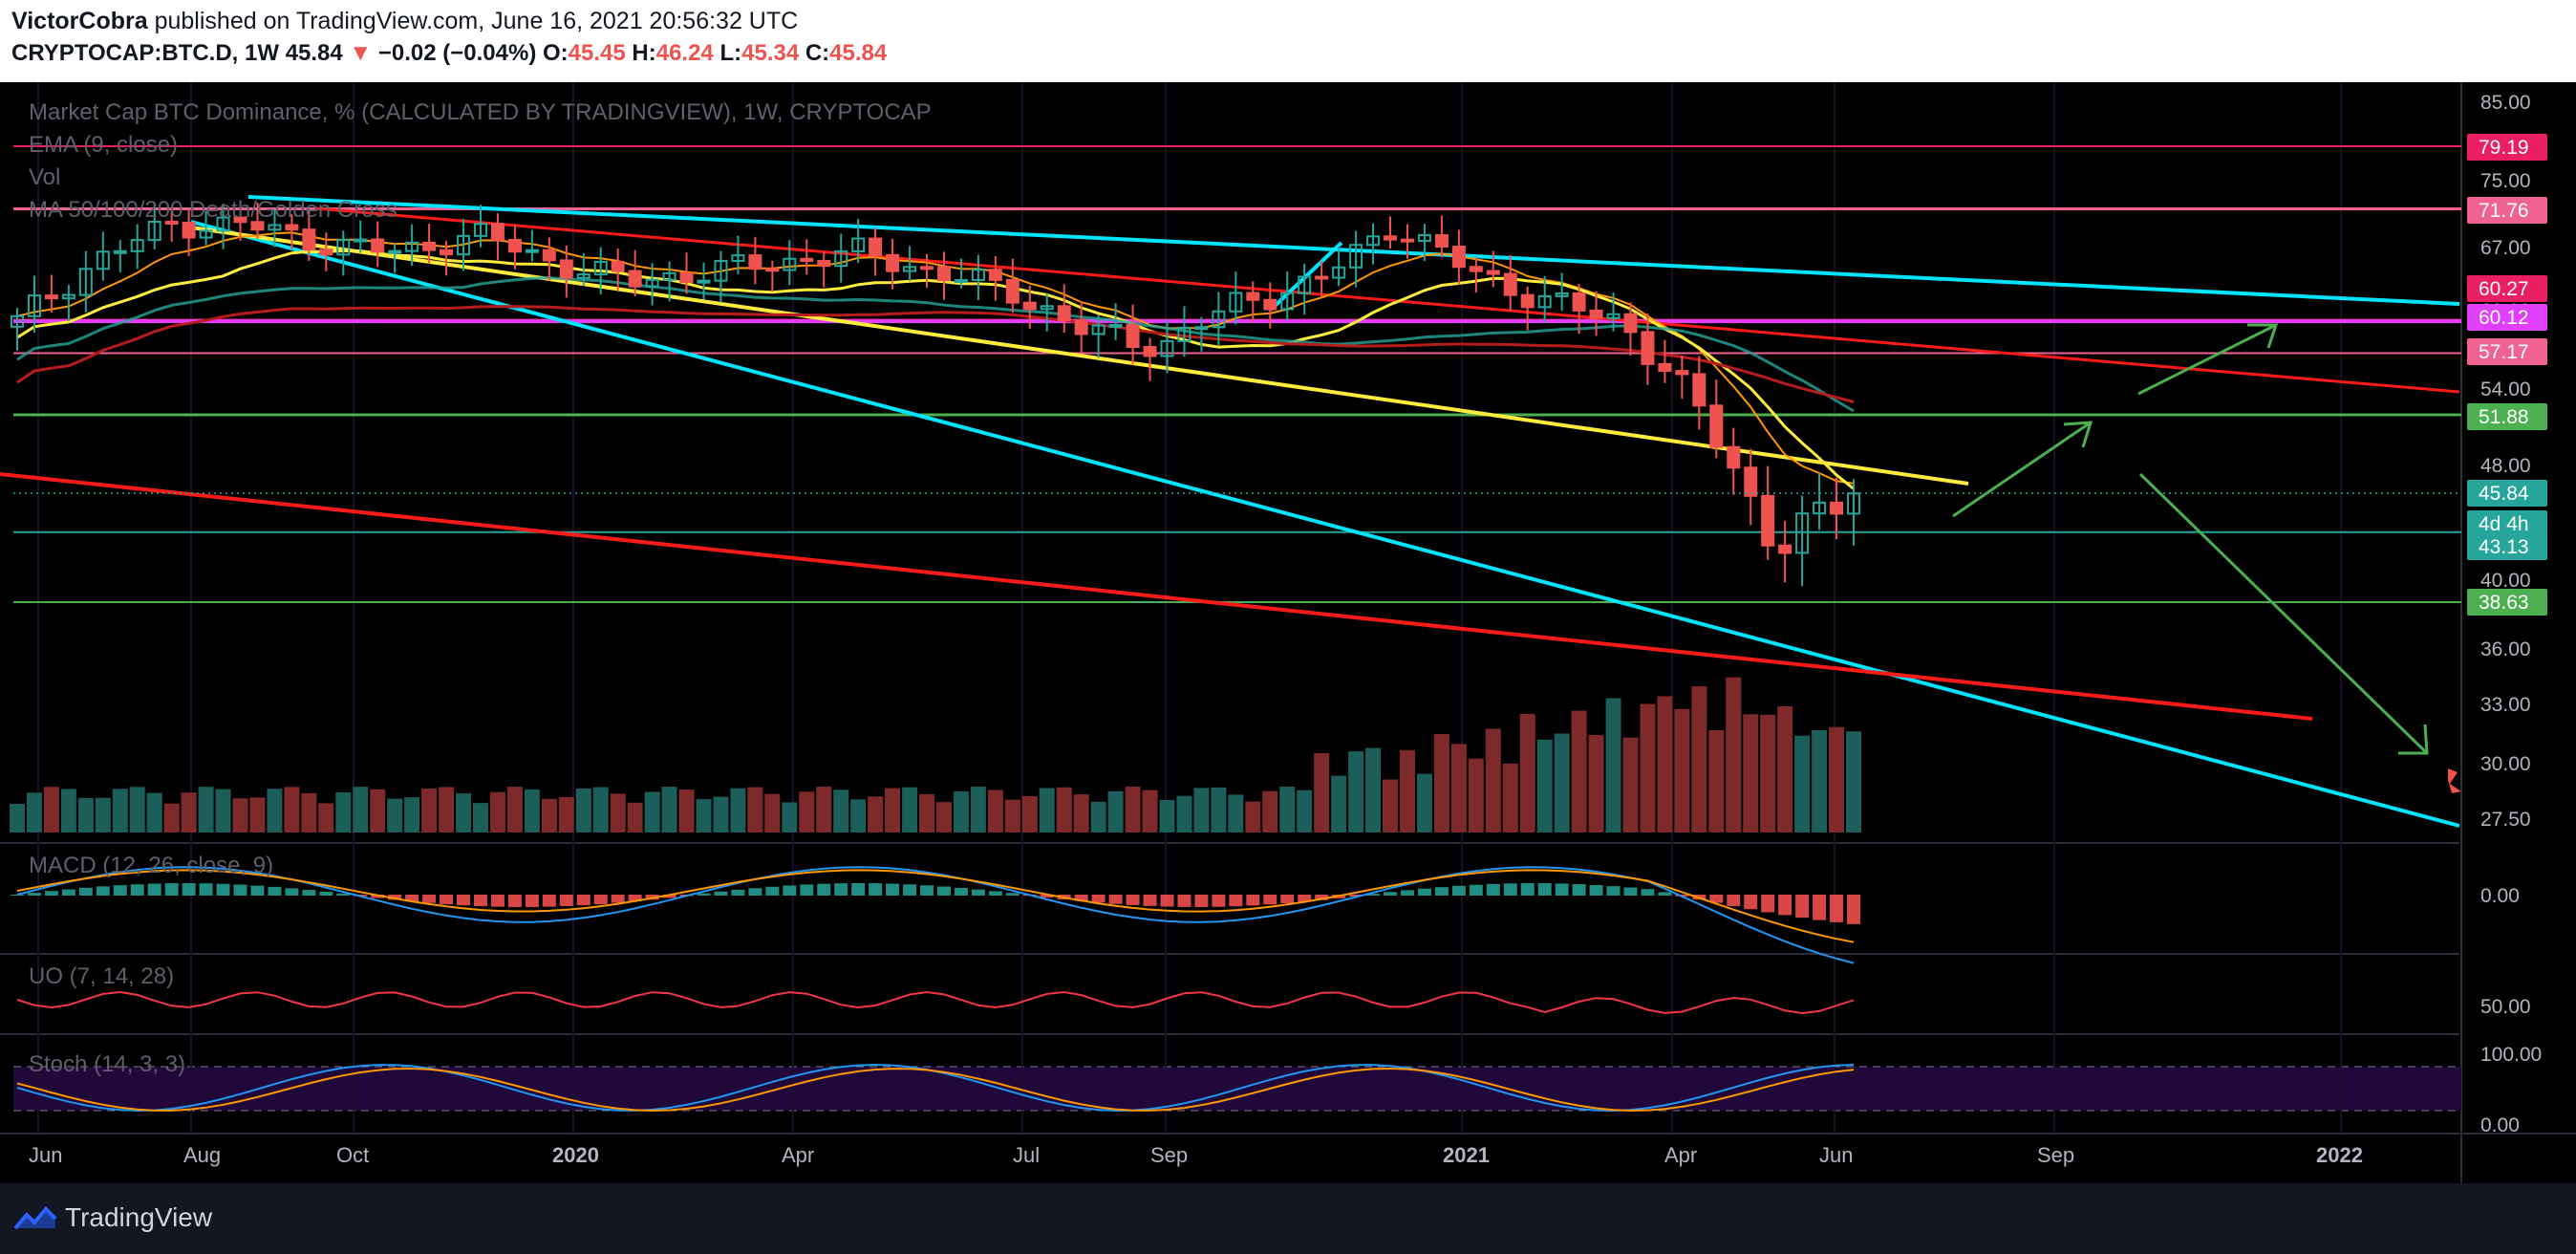  Describe the element at coordinates (2507, 493) in the screenshot. I see `price-badge: 45.84` at that location.